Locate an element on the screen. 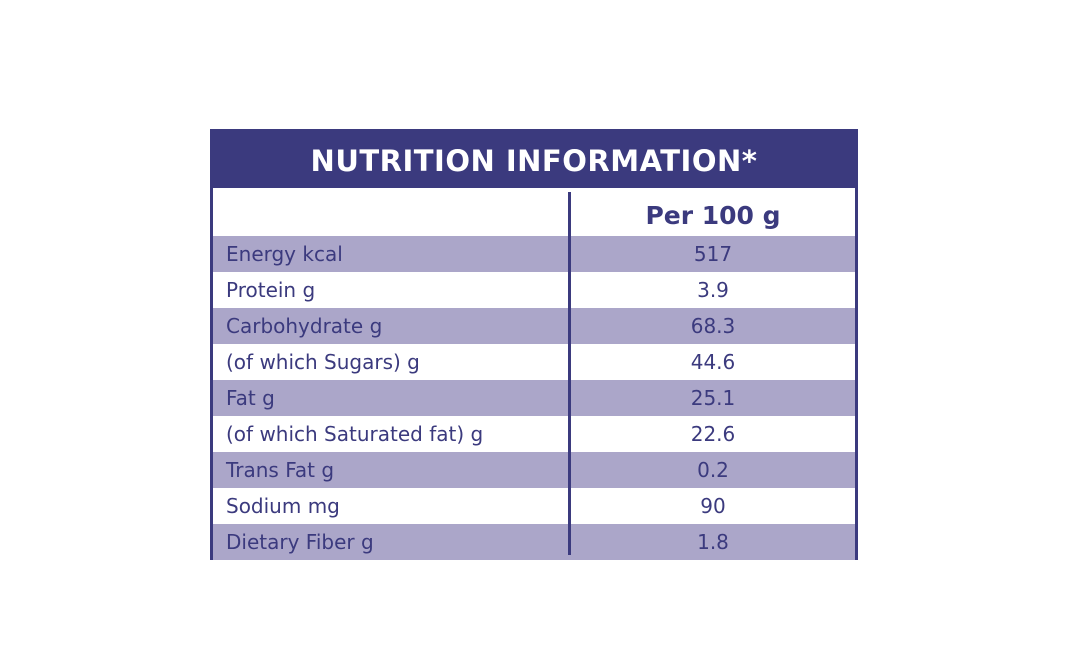 This screenshot has width=1068, height=671. nutrient-label: Protein g is located at coordinates (271, 290).